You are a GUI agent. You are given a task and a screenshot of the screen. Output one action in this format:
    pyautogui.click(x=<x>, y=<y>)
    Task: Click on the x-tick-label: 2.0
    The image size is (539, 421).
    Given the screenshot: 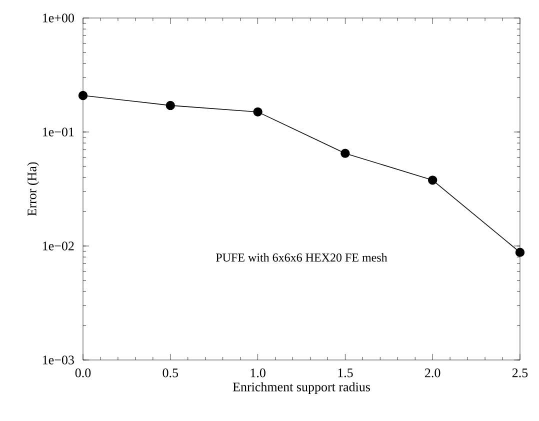 What is the action you would take?
    pyautogui.click(x=432, y=373)
    